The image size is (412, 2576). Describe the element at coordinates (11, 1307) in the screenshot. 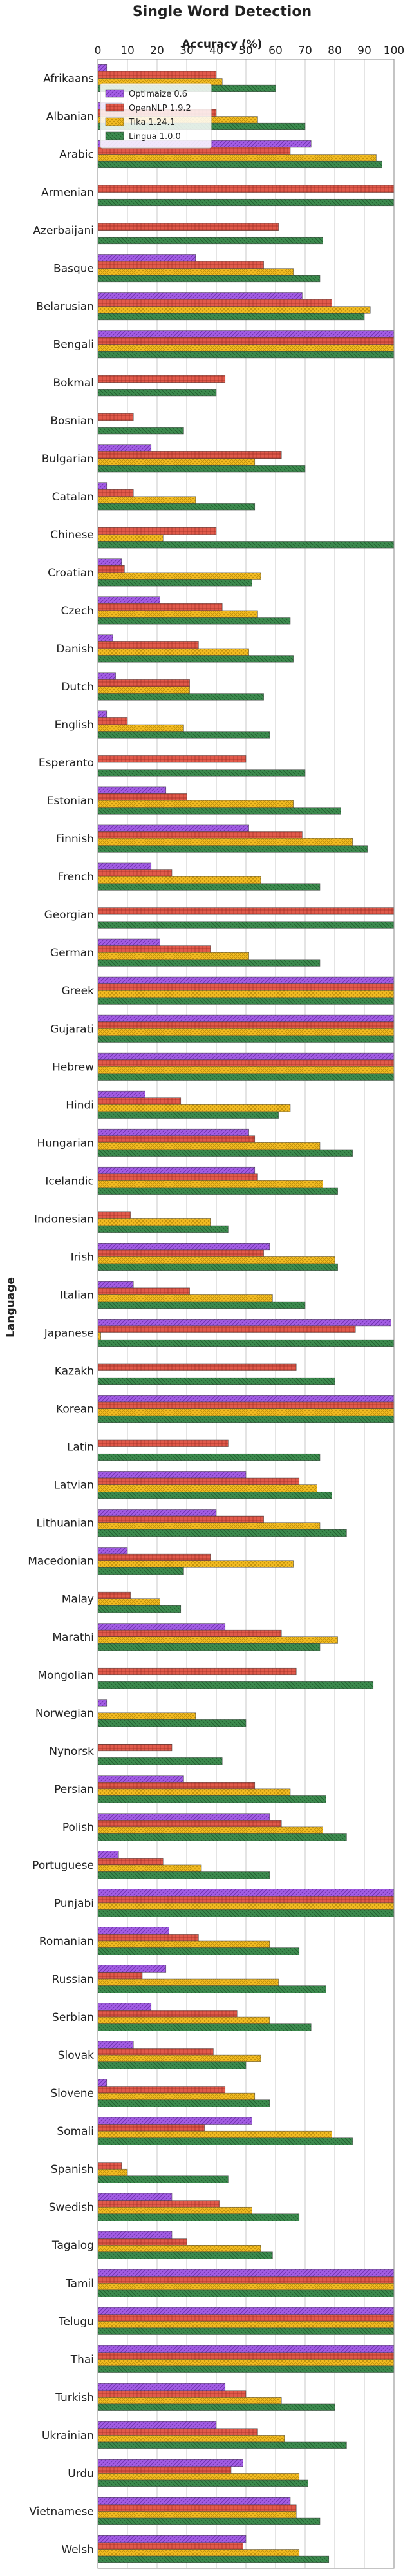

I see `y-axis-label: Language` at that location.